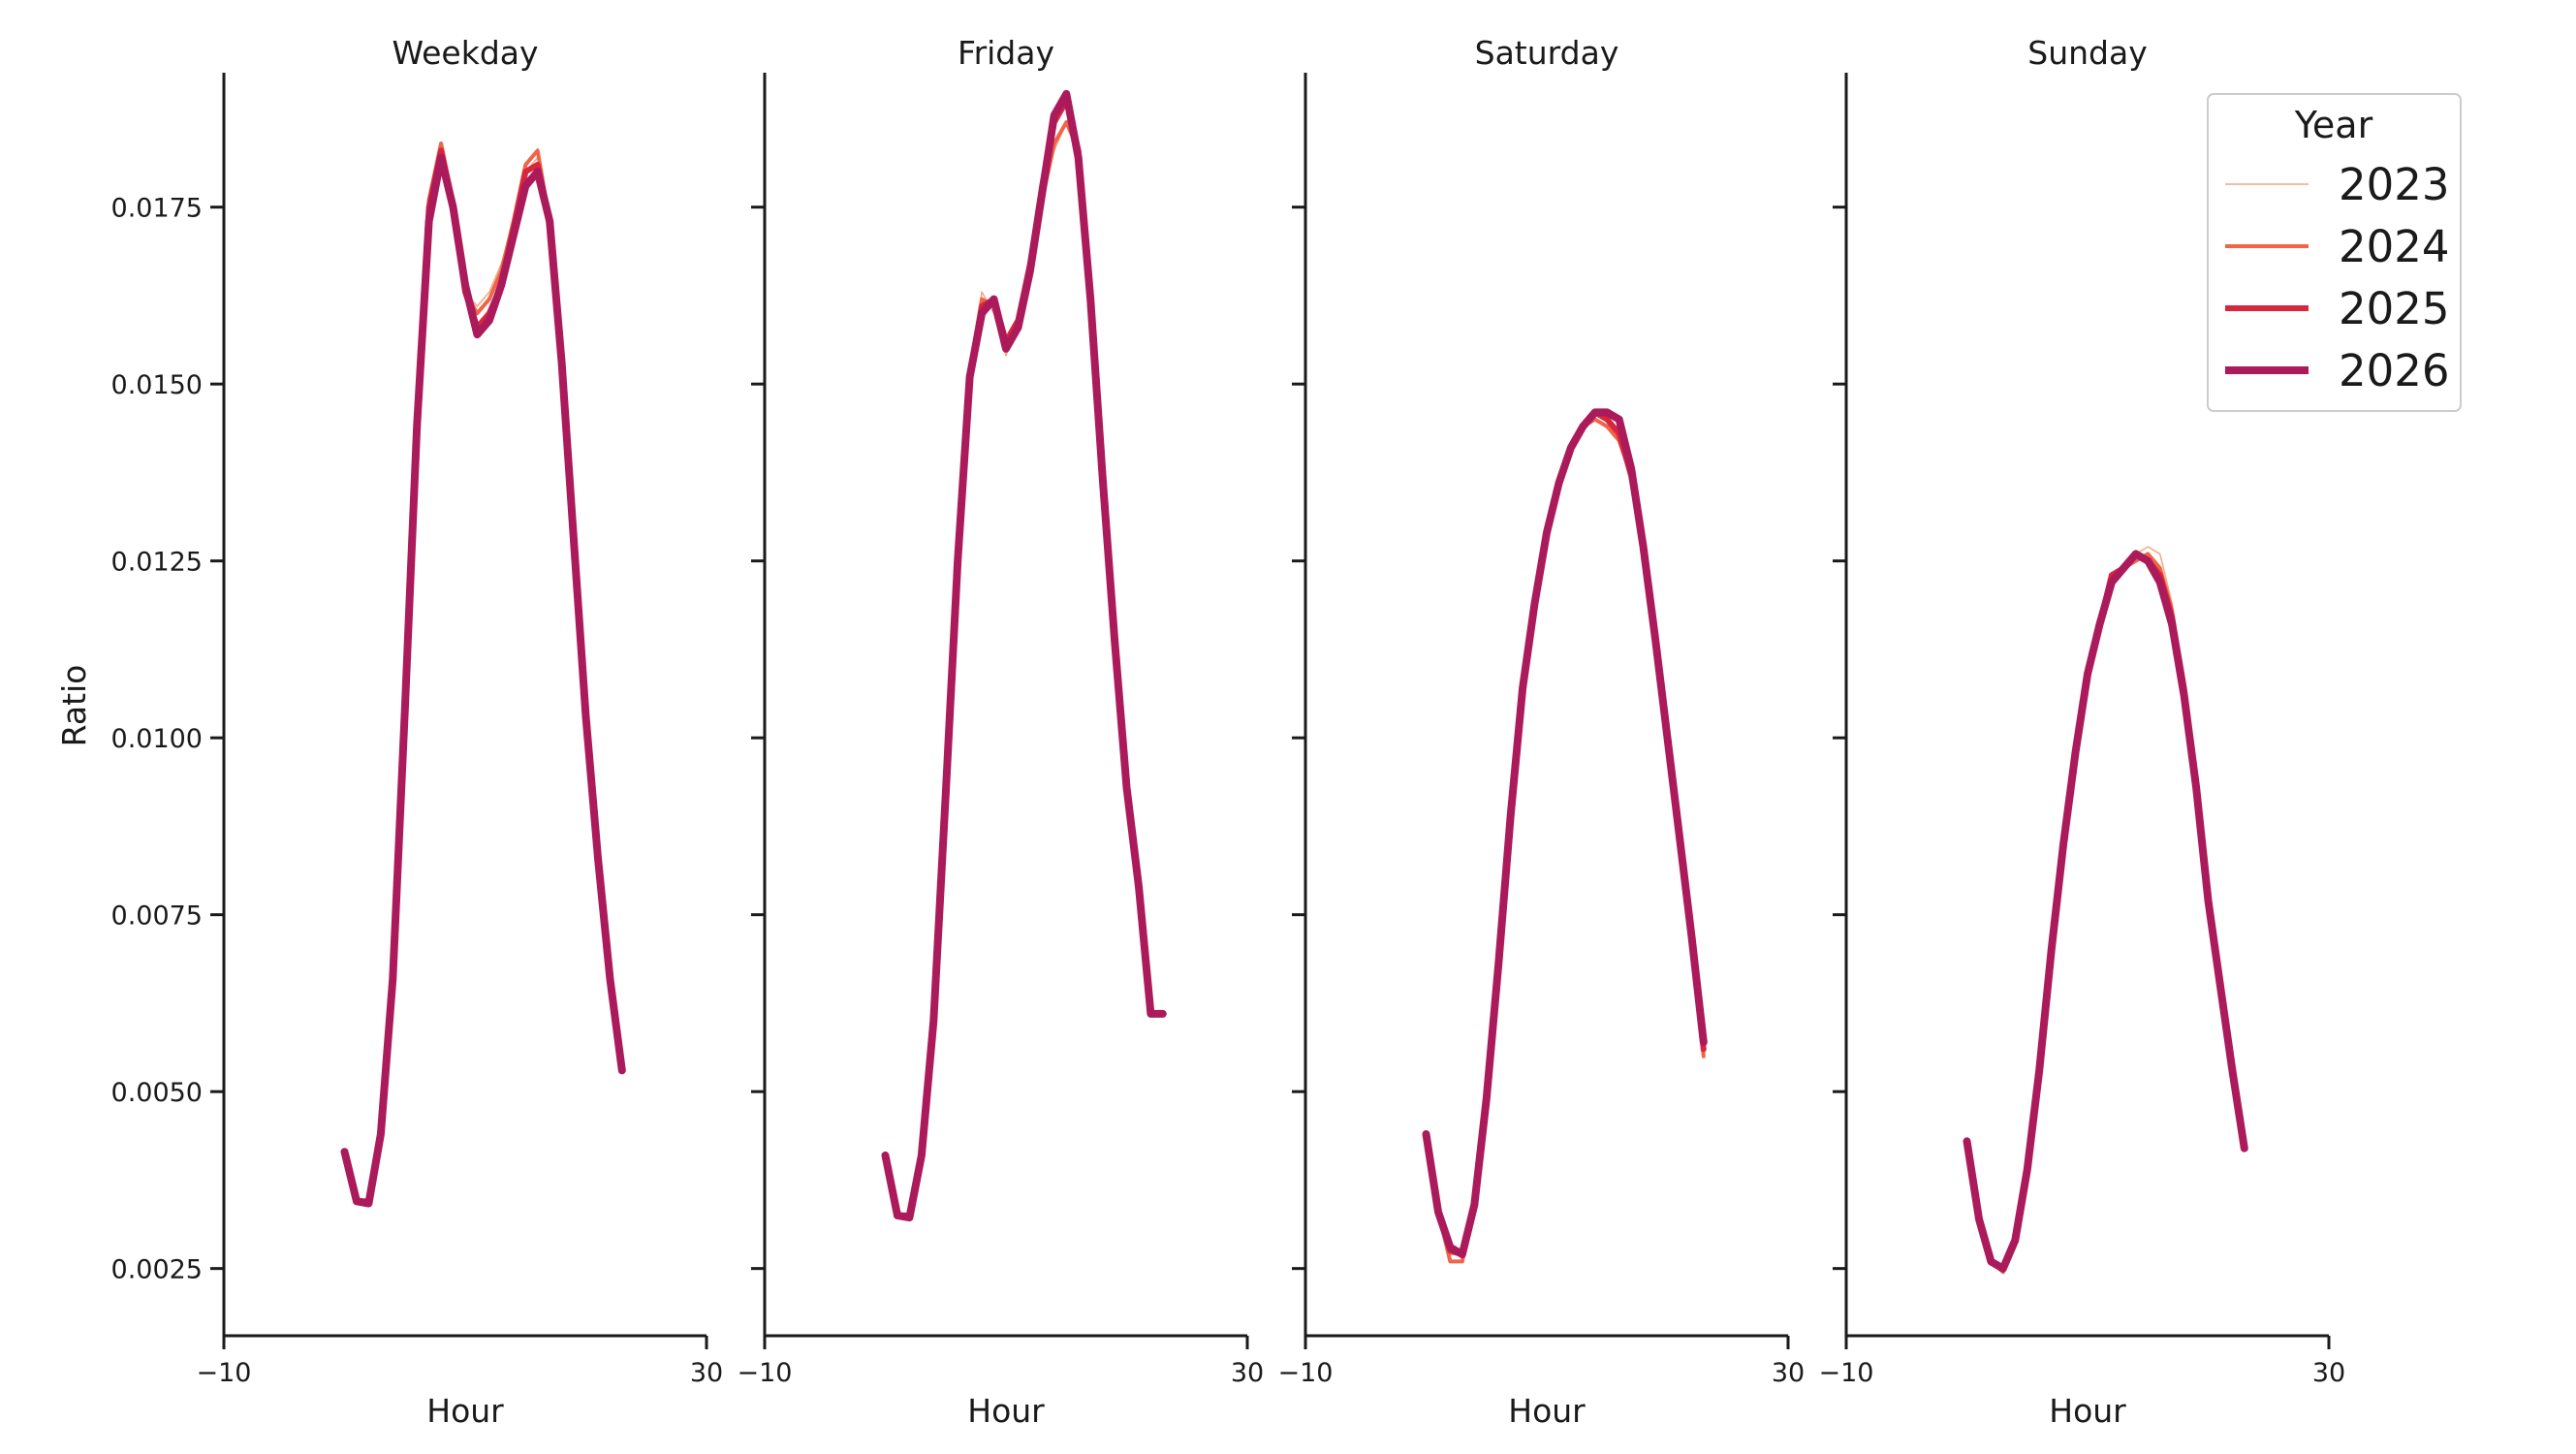 Image resolution: width=2576 pixels, height=1454 pixels. I want to click on legend-label-2023: 2023, so click(2394, 184).